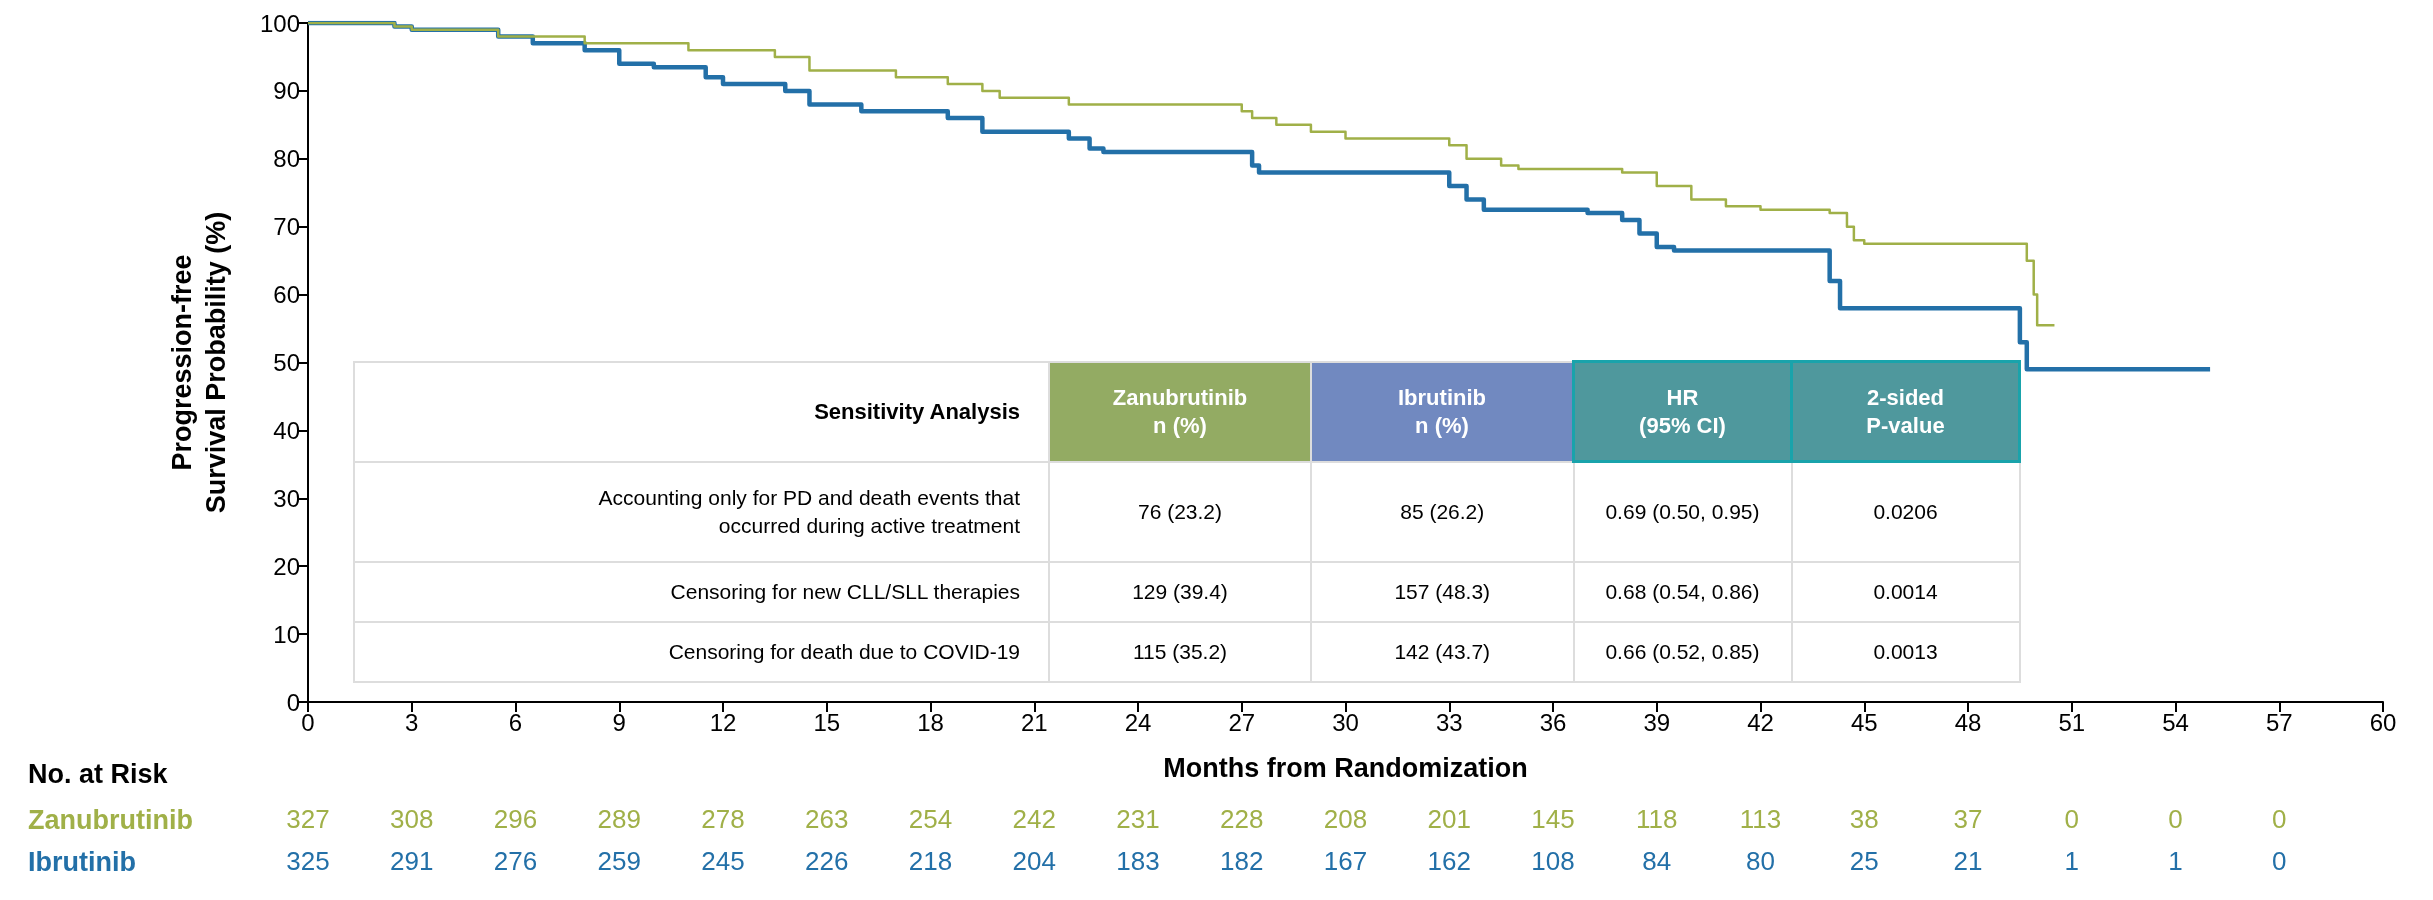 The height and width of the screenshot is (900, 2433). What do you see at coordinates (1760, 722) in the screenshot?
I see `x-tick-label: 42` at bounding box center [1760, 722].